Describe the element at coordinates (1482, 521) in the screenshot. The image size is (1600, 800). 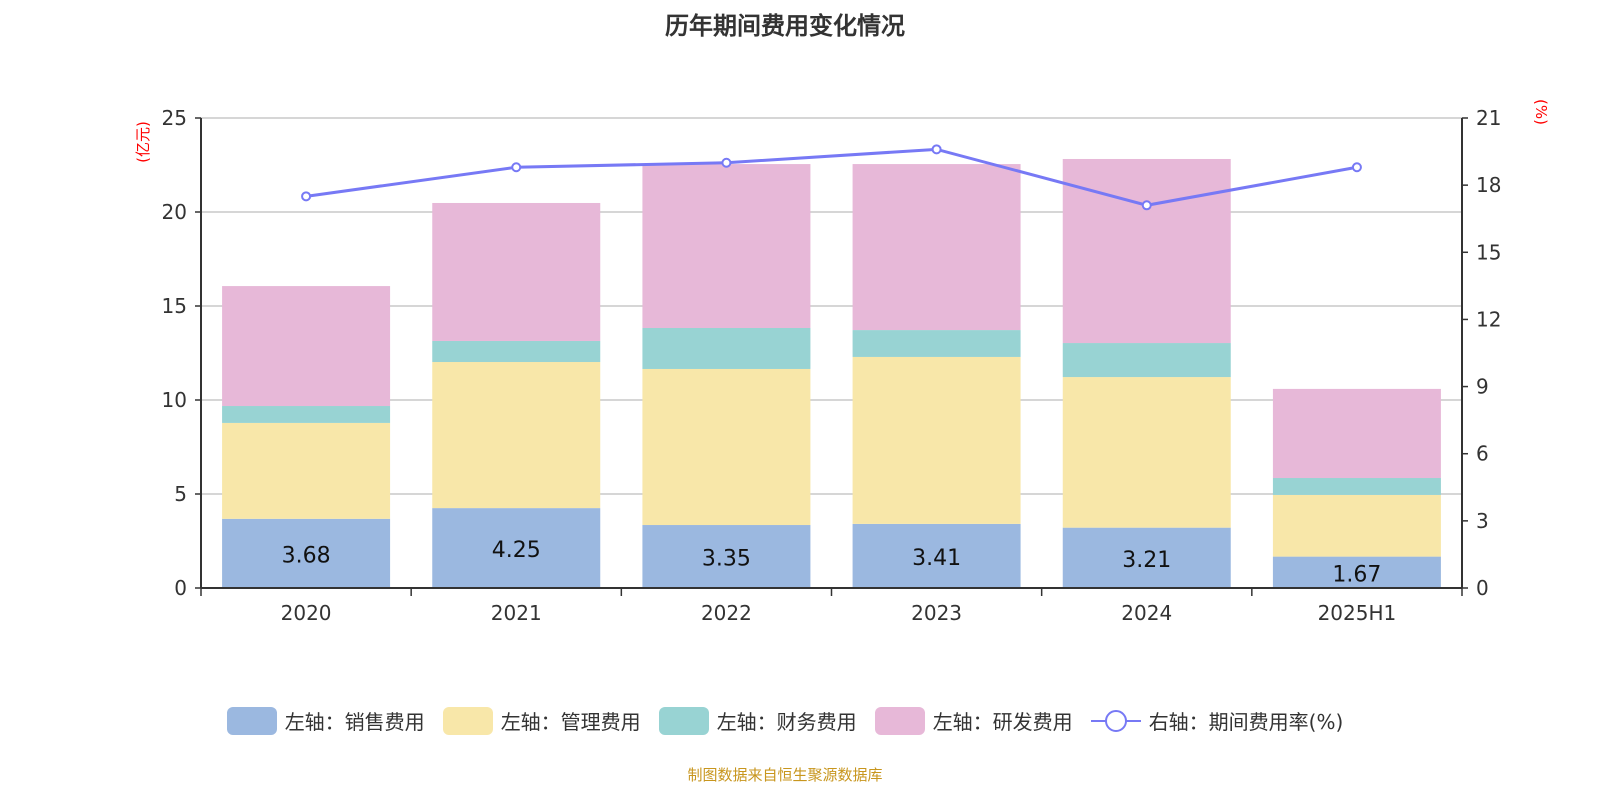
I see `right-tick-label: 3` at that location.